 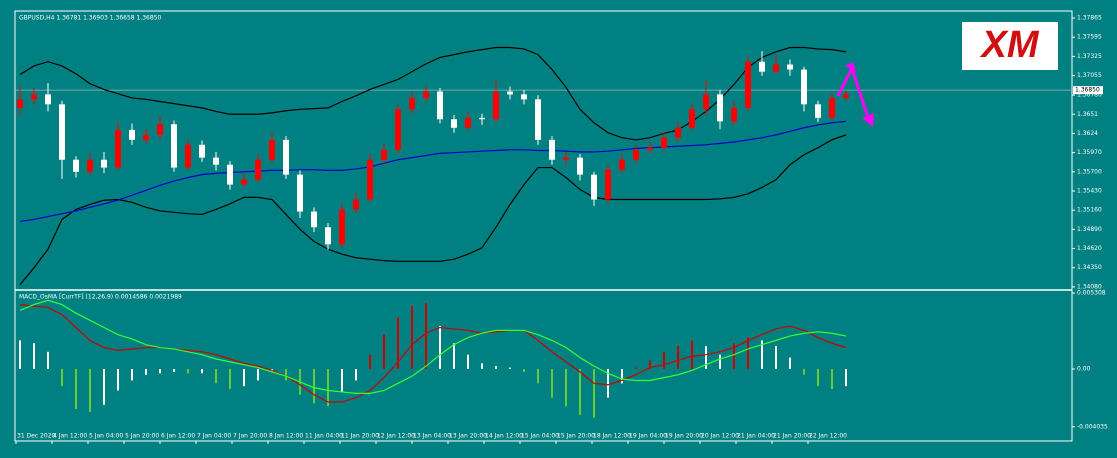 What do you see at coordinates (324, 436) in the screenshot?
I see `x-tick-label: 11 Jan 04:00` at bounding box center [324, 436].